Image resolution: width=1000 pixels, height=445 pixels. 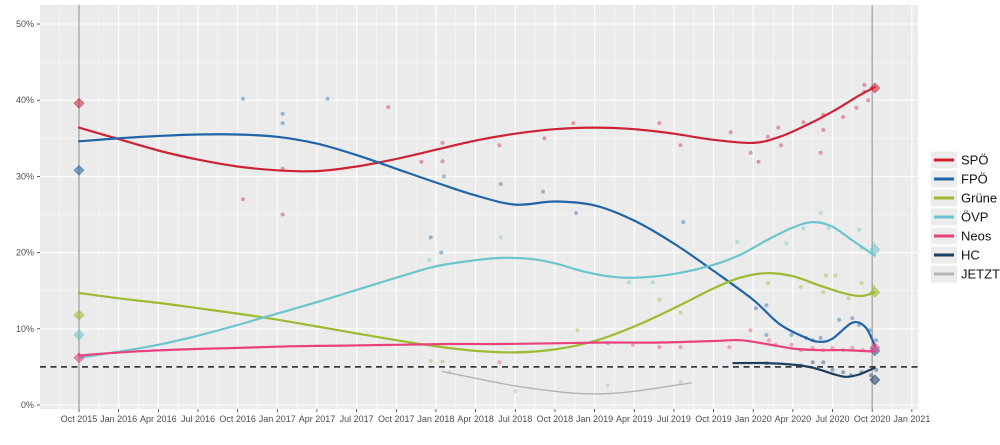 What do you see at coordinates (476, 313) in the screenshot?
I see `trend-line-gruene` at bounding box center [476, 313].